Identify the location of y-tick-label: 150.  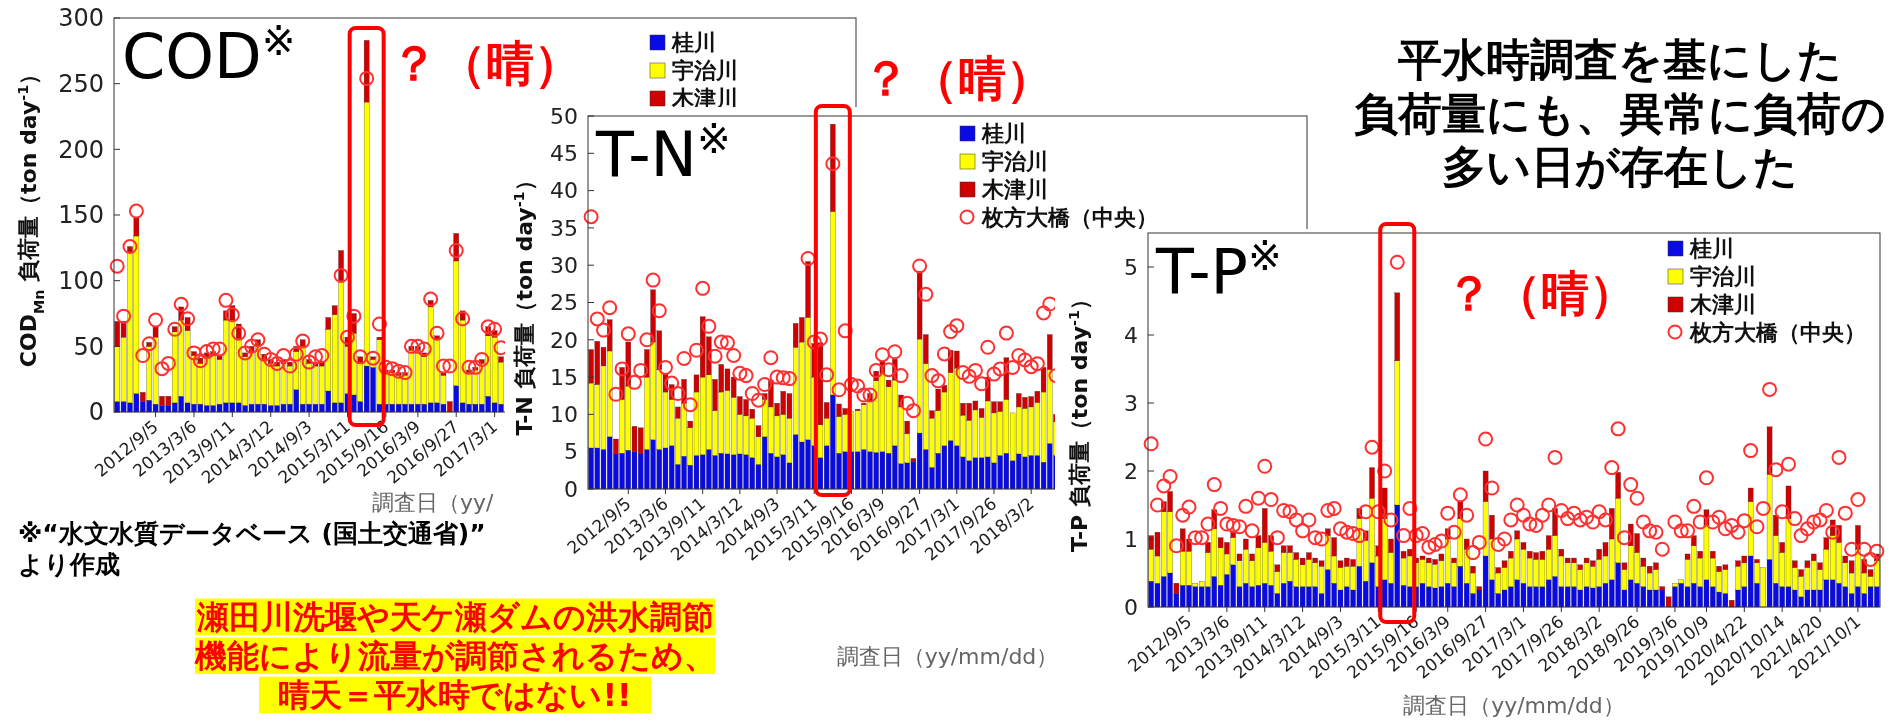
(81, 215).